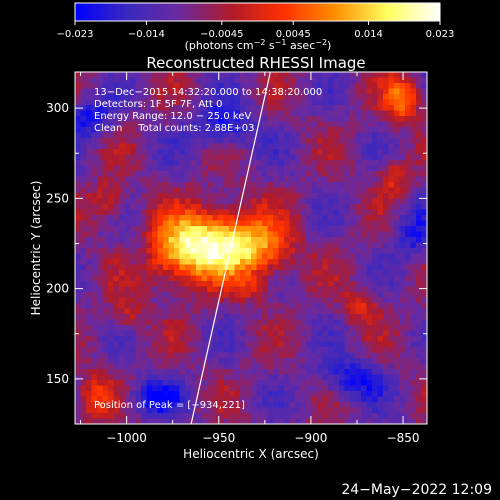 Image resolution: width=500 pixels, height=500 pixels. What do you see at coordinates (57, 108) in the screenshot?
I see `y-tick-label: 300` at bounding box center [57, 108].